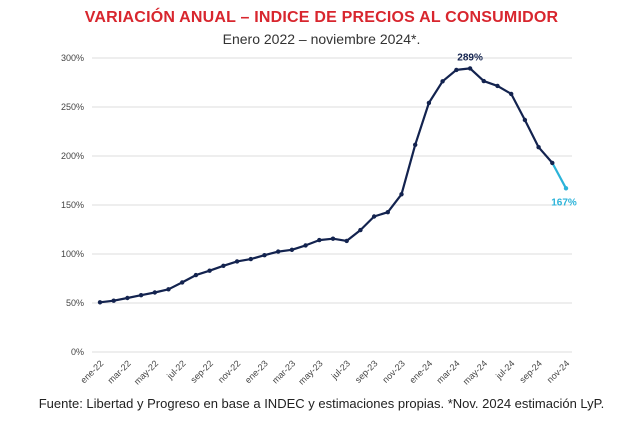  Describe the element at coordinates (119, 371) in the screenshot. I see `x-tick-label: mar-22` at that location.